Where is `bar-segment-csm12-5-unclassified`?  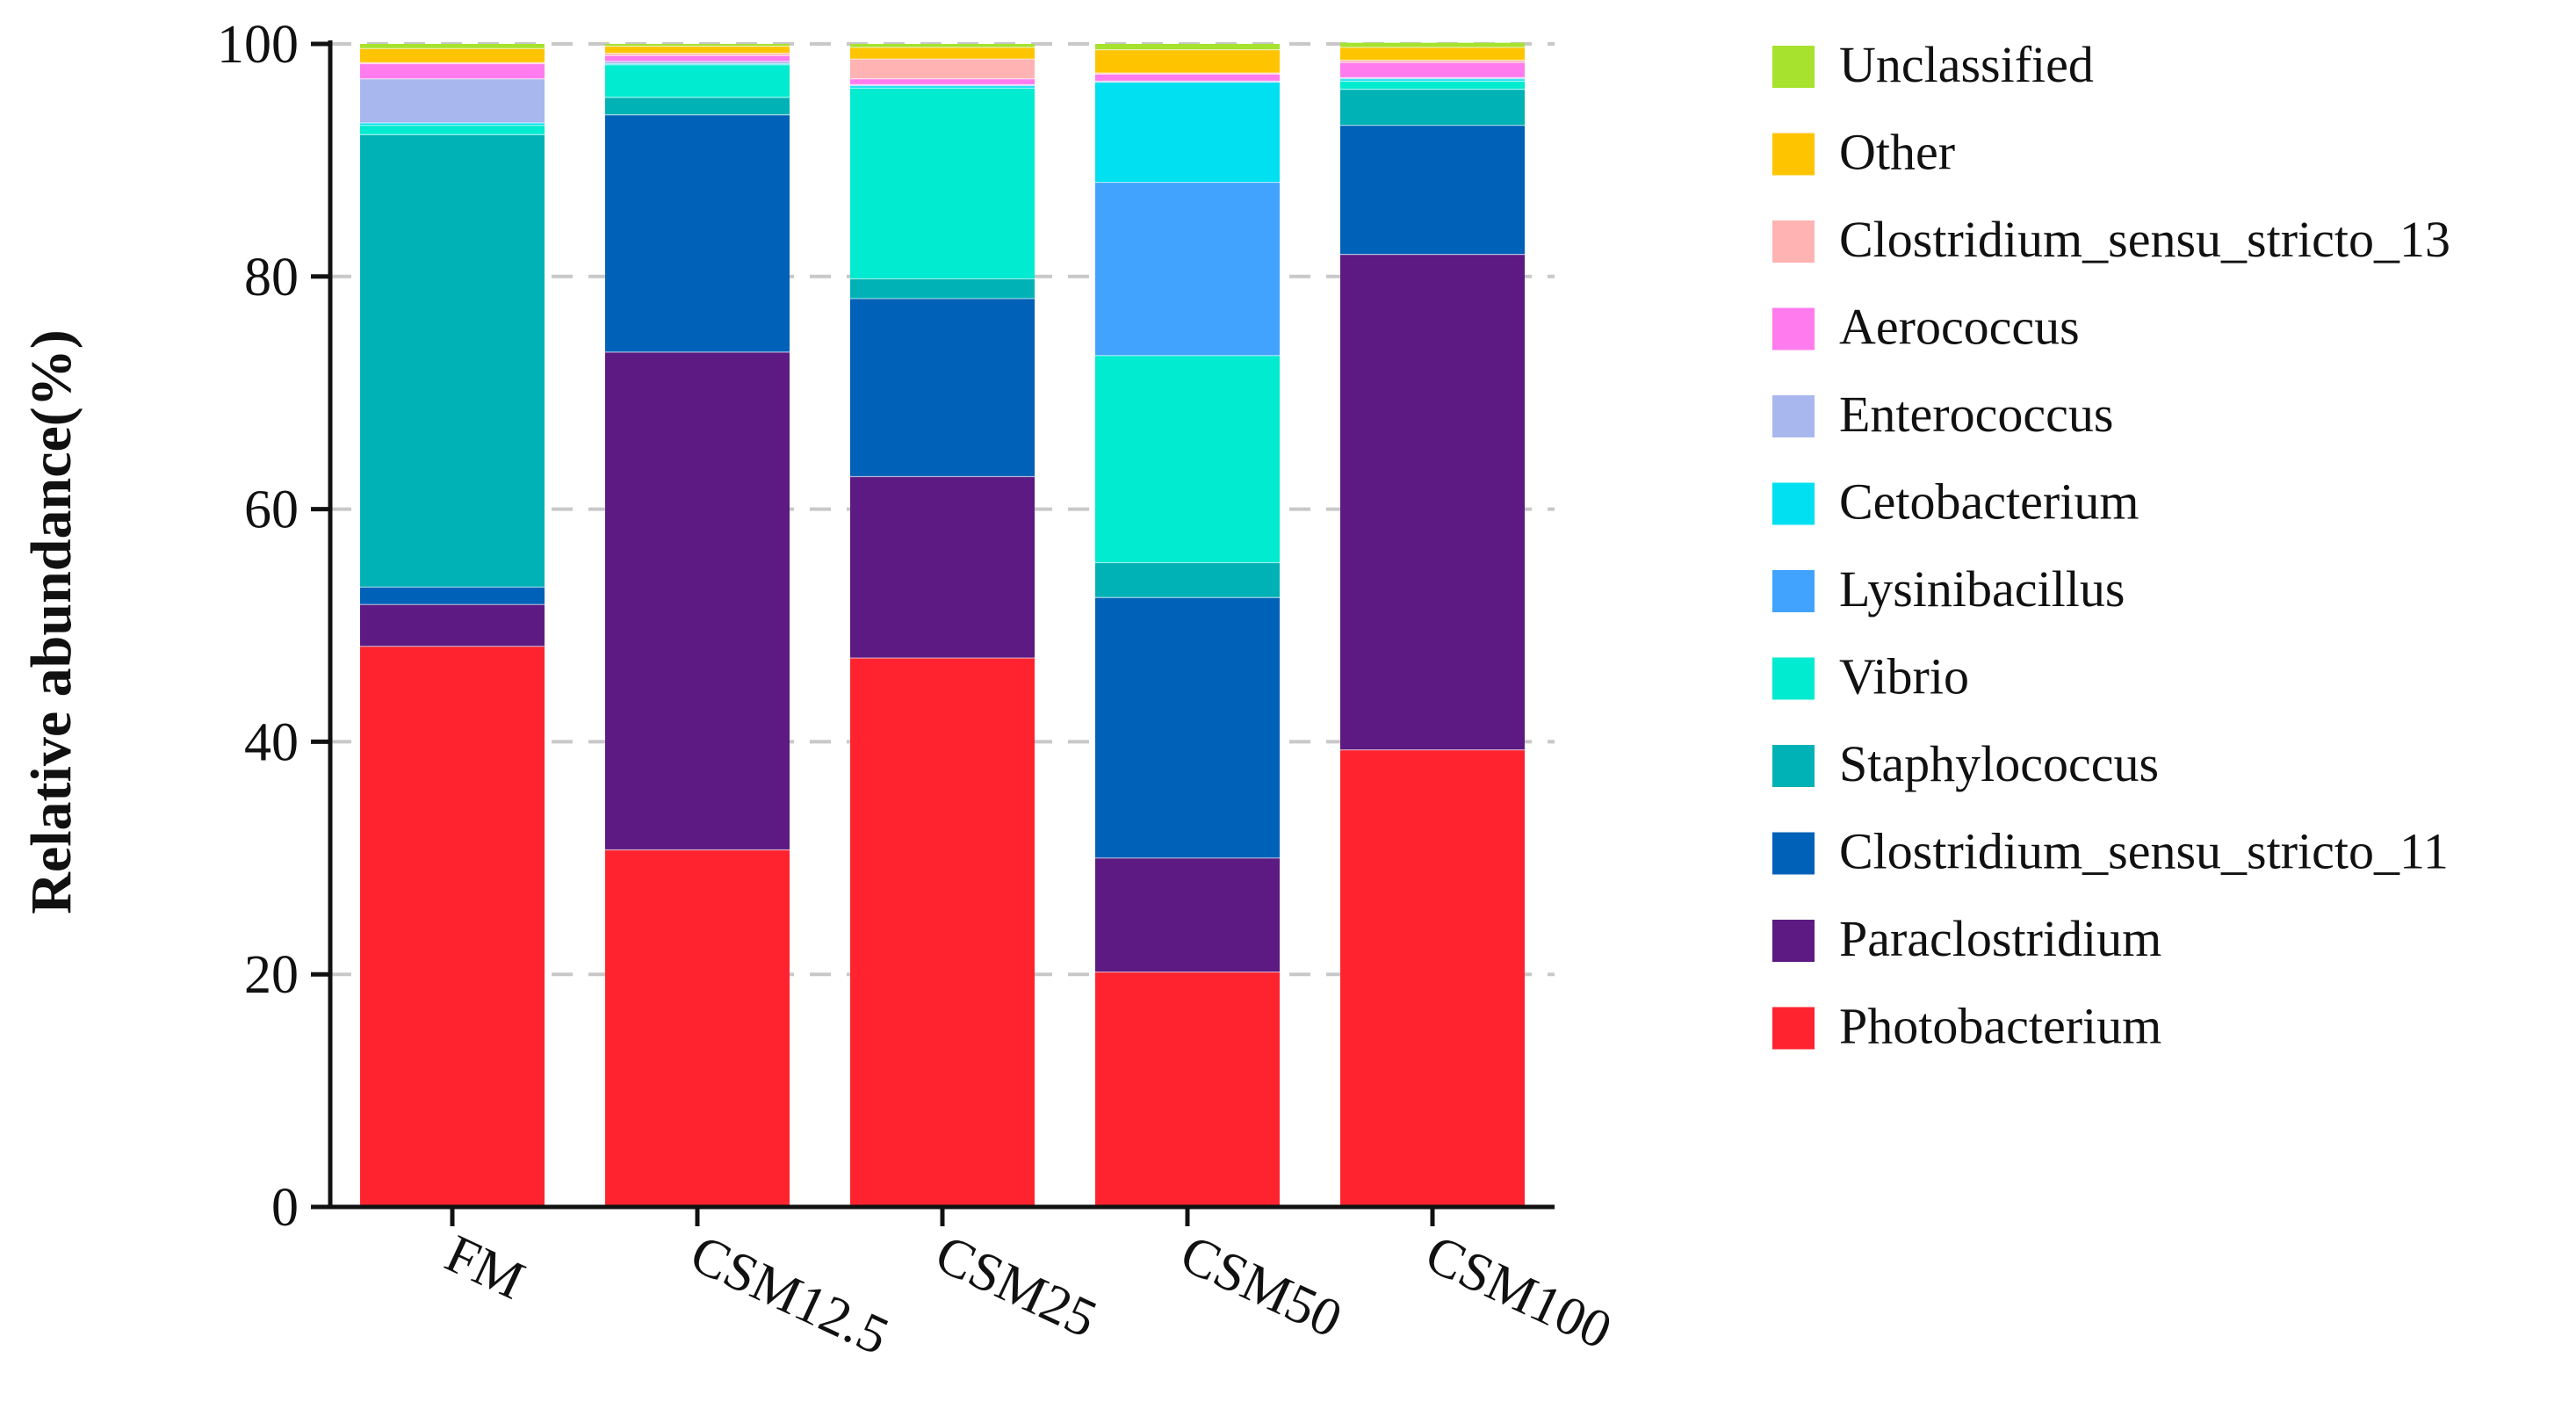
bar-segment-csm12-5-unclassified is located at coordinates (697, 45).